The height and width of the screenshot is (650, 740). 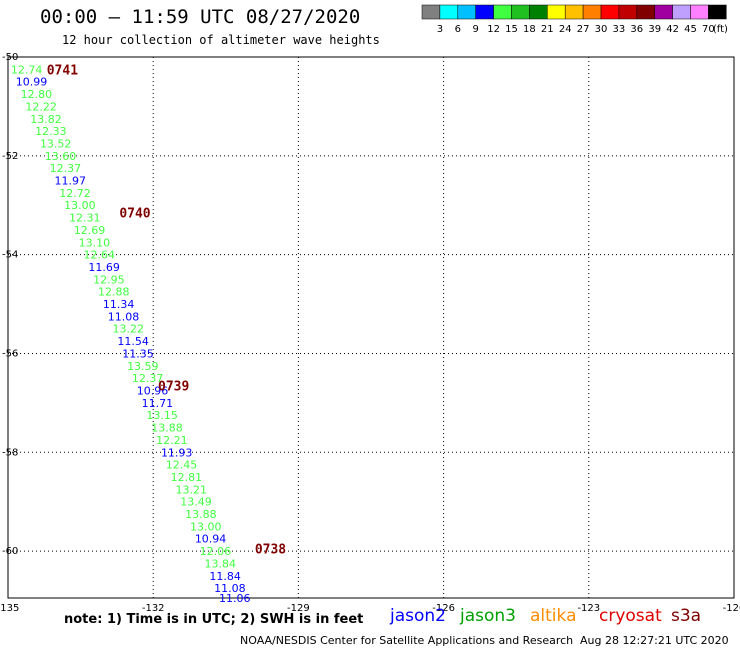 What do you see at coordinates (565, 29) in the screenshot?
I see `colorbar-tick-label: 24` at bounding box center [565, 29].